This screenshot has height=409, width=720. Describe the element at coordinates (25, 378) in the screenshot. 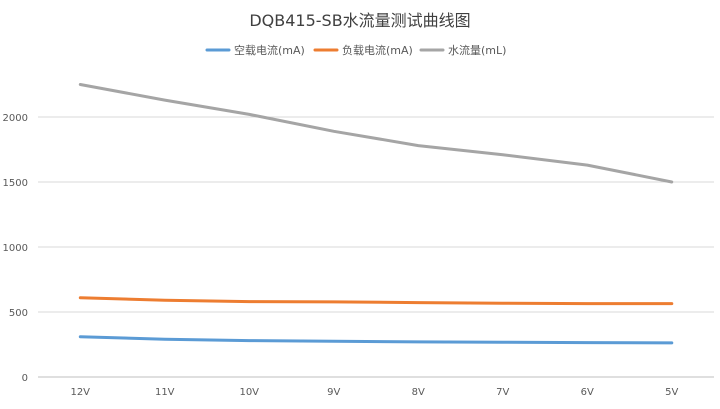

I see `y-tick-label: 0` at that location.